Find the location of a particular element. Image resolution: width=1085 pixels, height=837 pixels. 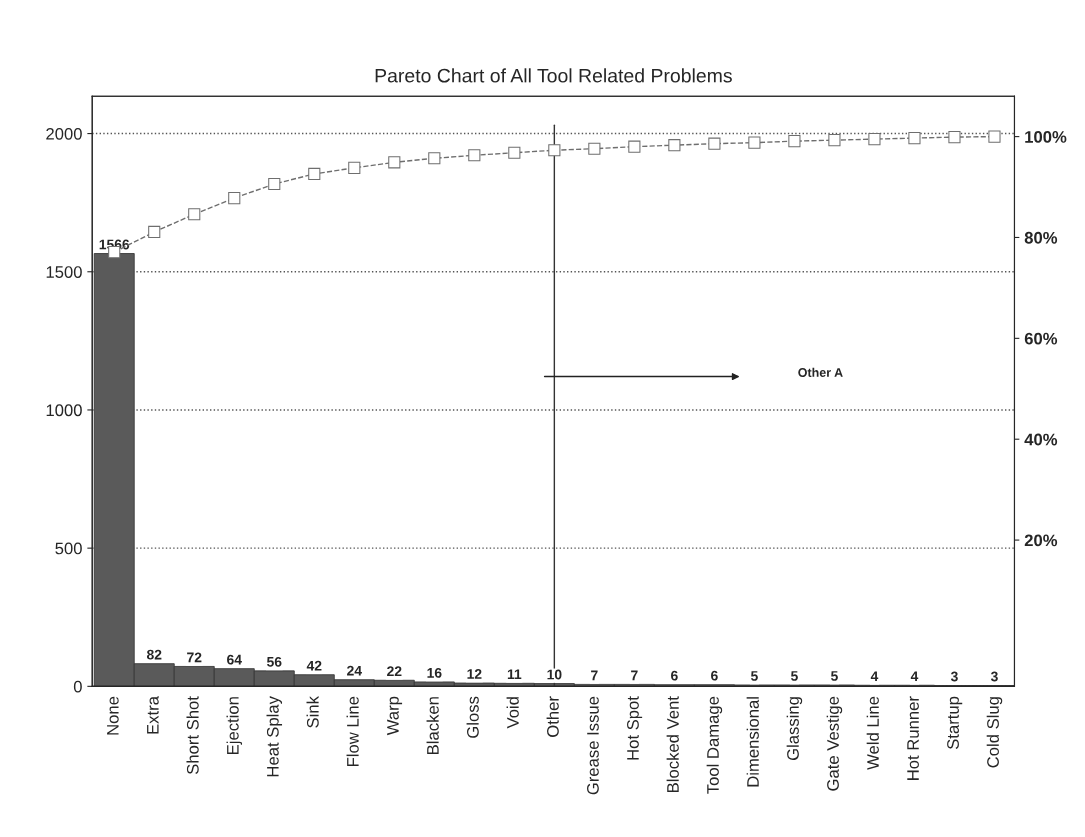

x-tick-label: Warp is located at coordinates (395, 716).